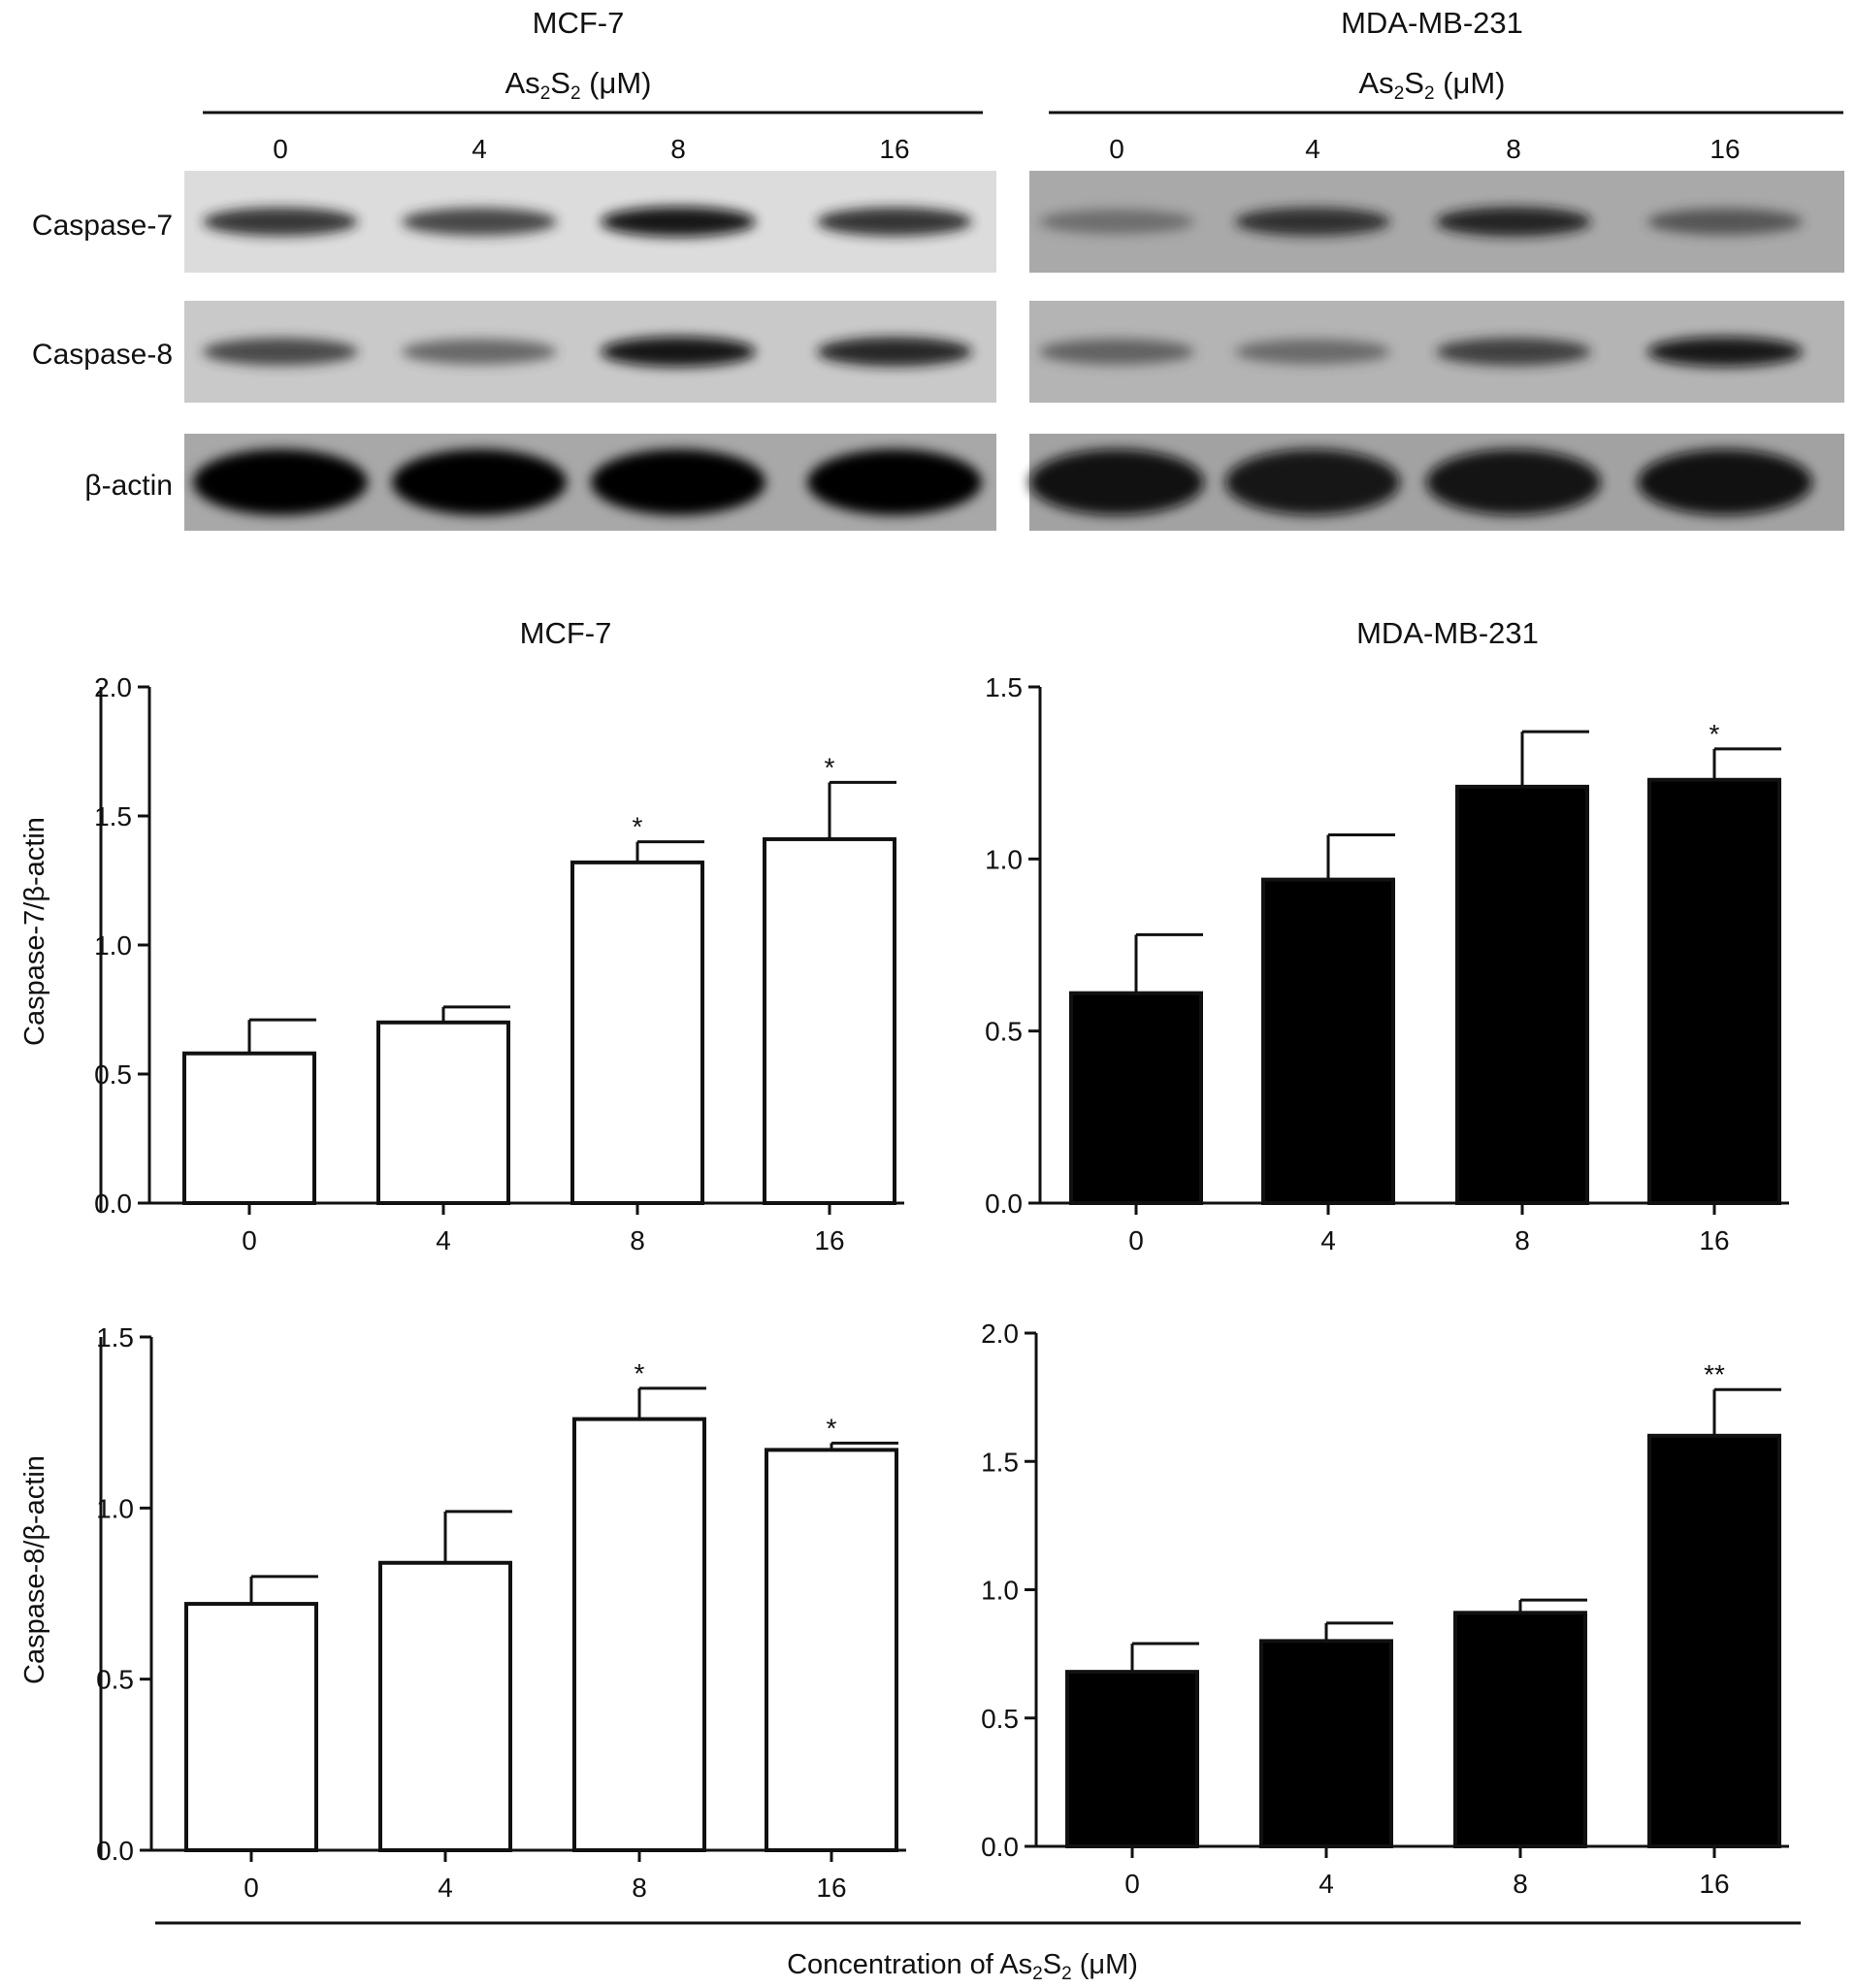 The image size is (1856, 1988). I want to click on significance-marker: **, so click(1715, 1374).